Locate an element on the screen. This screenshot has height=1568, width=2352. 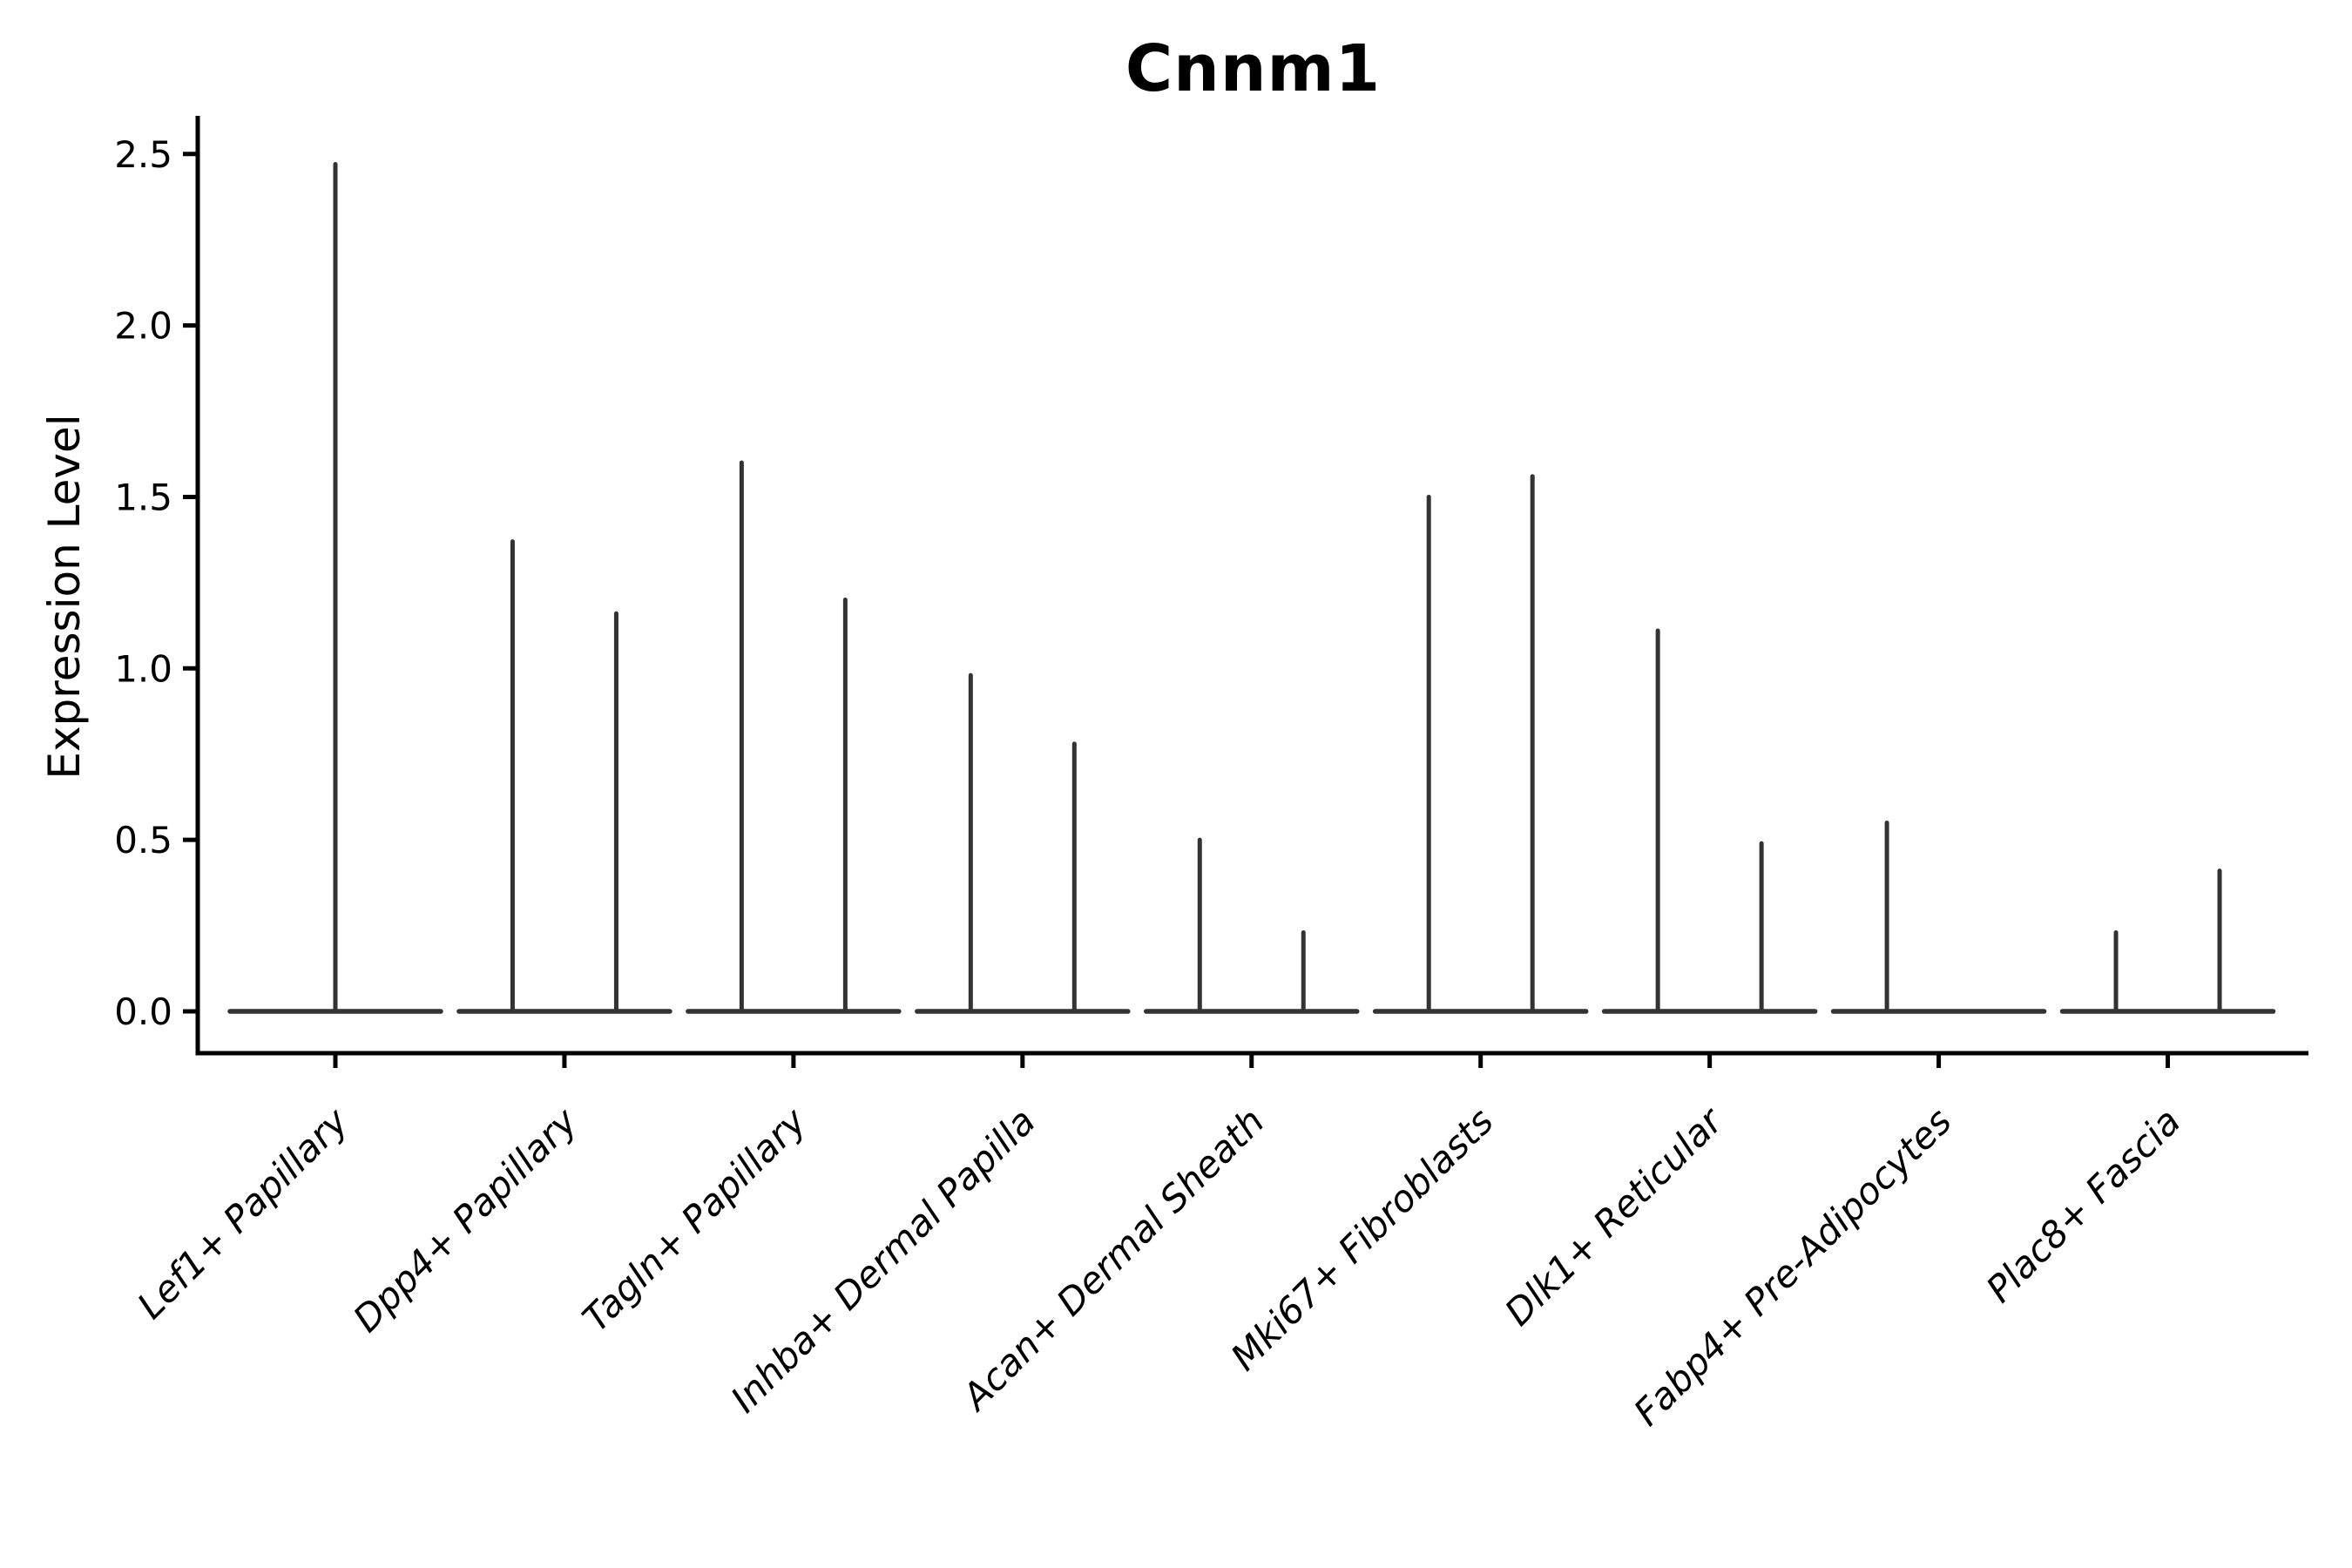
y-tick-label: 1.0 is located at coordinates (143, 668).